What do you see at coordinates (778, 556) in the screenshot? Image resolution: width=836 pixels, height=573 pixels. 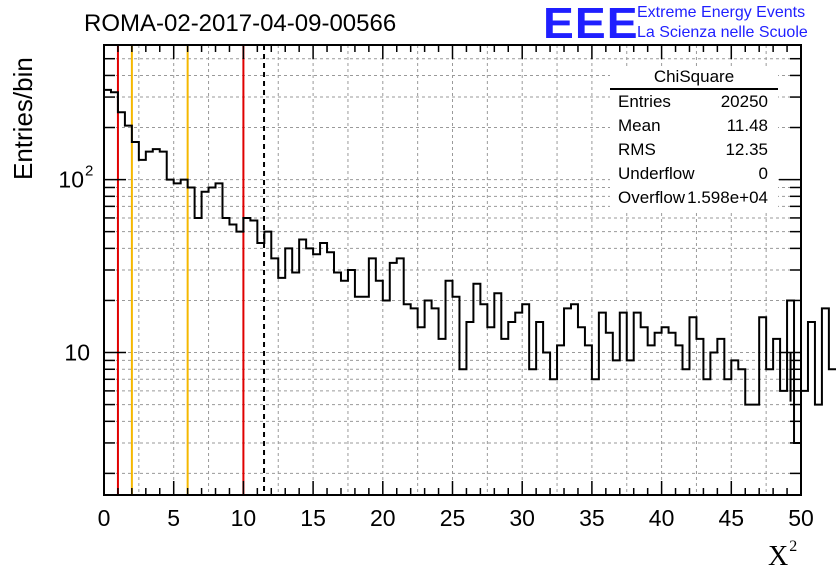 I see `x-axis-label-base: X` at bounding box center [778, 556].